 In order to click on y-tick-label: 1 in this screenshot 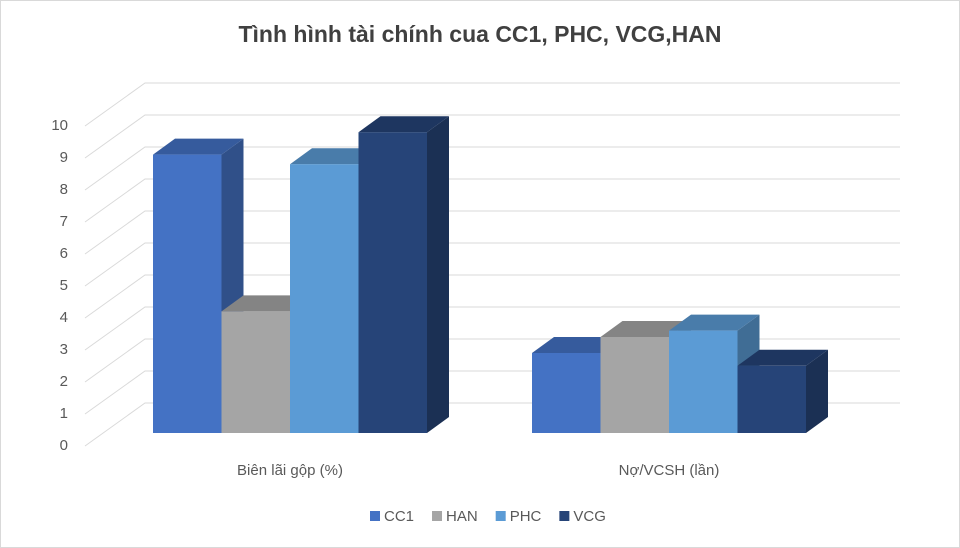, I will do `click(64, 413)`.